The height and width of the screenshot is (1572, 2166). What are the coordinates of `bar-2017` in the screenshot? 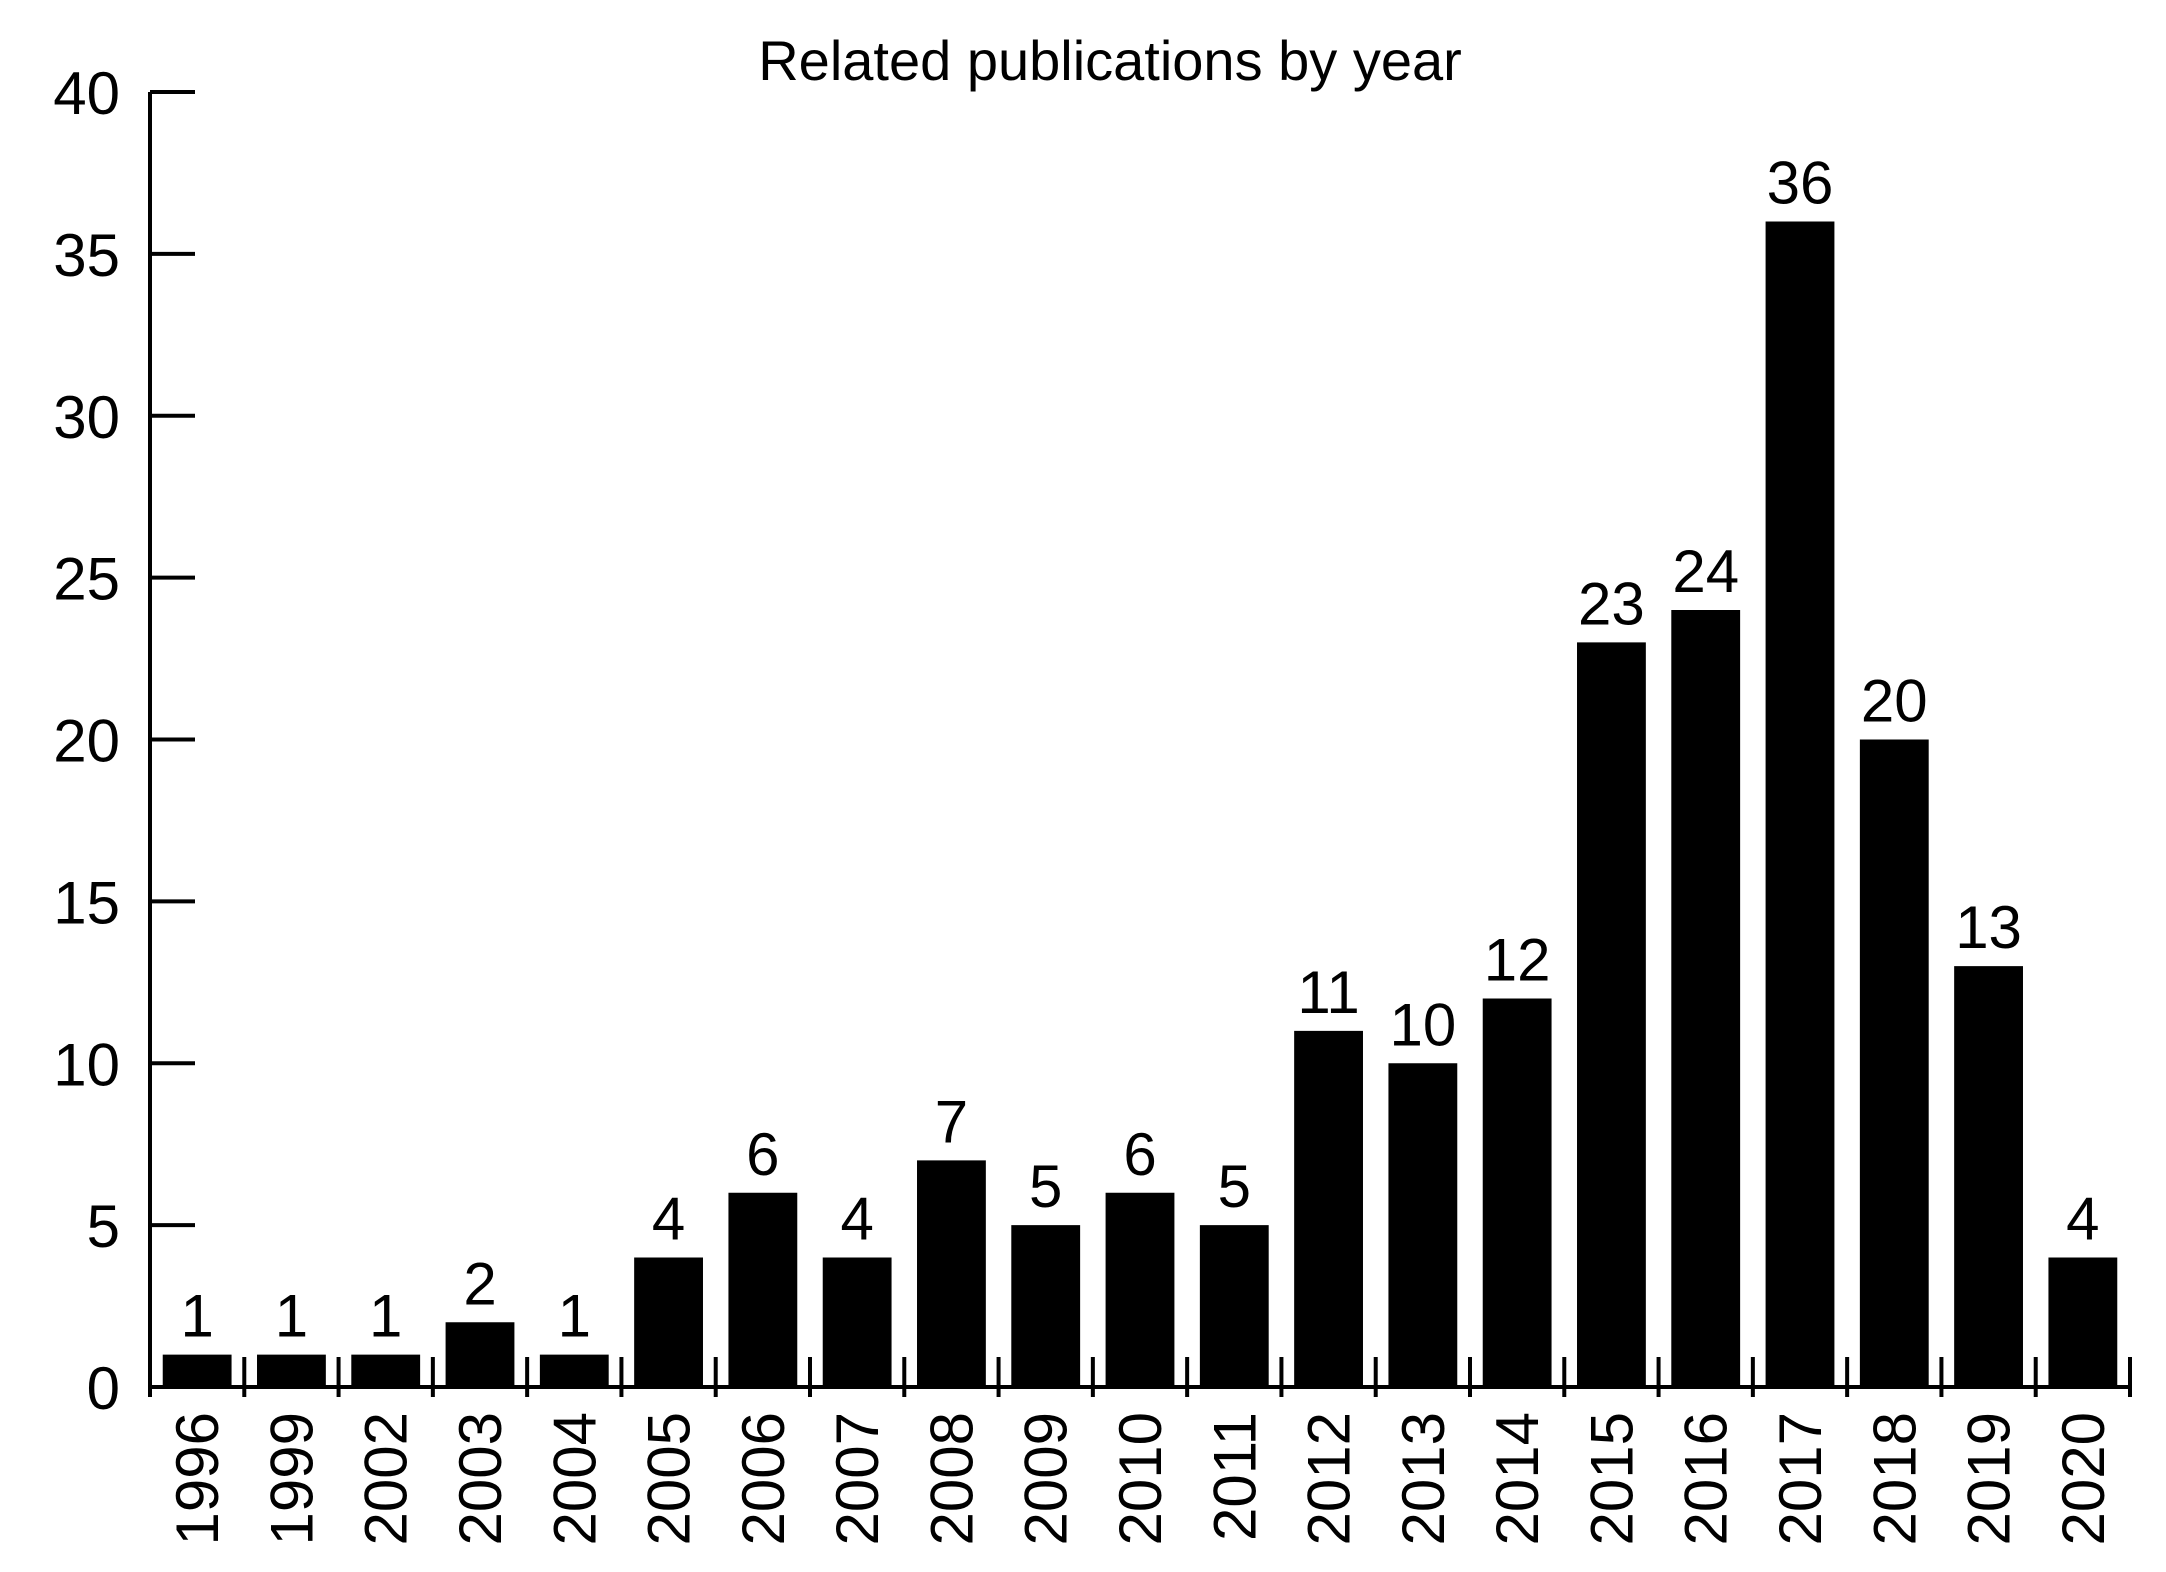 It's located at (1800, 804).